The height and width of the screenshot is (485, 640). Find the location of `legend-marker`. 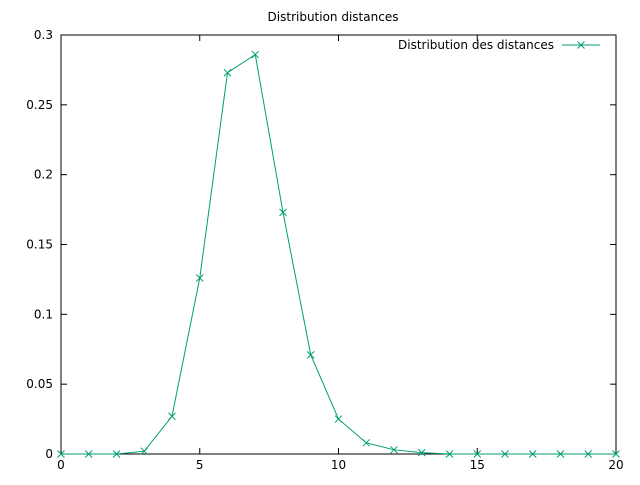

legend-marker is located at coordinates (581, 45).